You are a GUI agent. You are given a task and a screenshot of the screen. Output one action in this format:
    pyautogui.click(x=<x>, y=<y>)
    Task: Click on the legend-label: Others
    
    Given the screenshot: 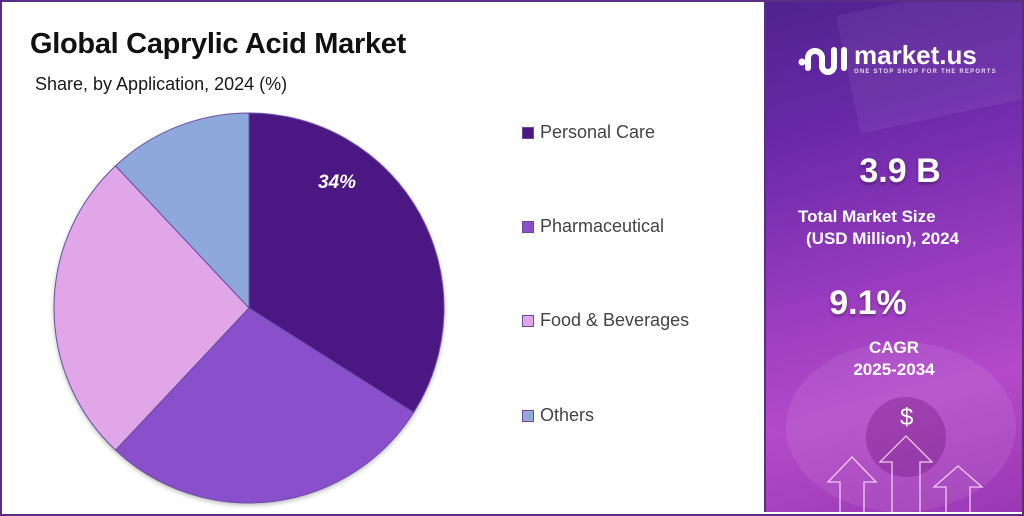 What is the action you would take?
    pyautogui.click(x=567, y=415)
    